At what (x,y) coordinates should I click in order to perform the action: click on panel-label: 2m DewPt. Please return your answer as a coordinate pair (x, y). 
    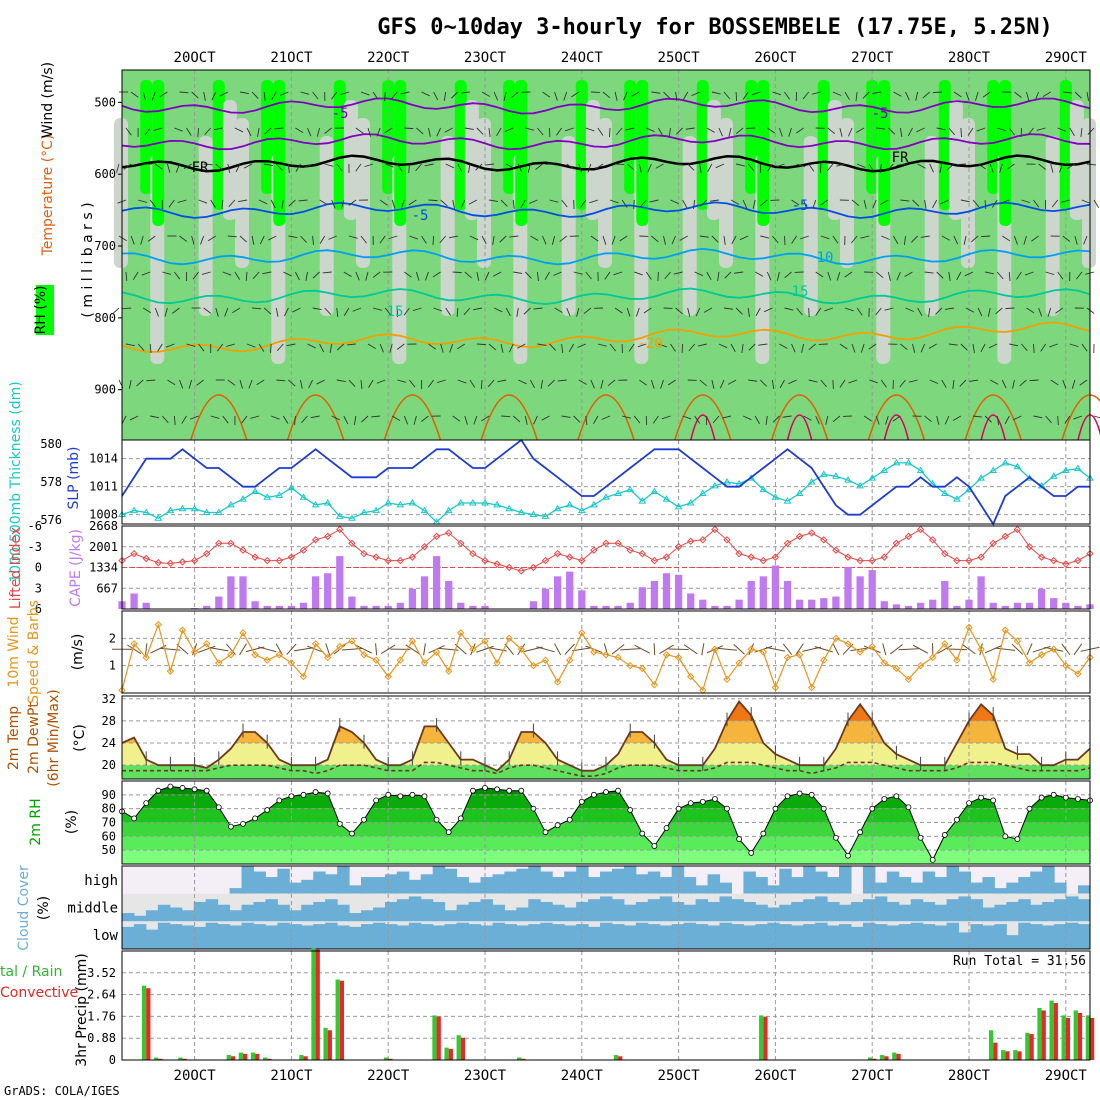
    Looking at the image, I should click on (34, 738).